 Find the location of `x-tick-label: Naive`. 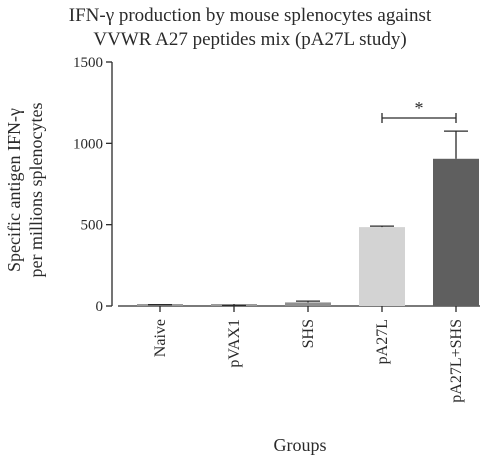

x-tick-label: Naive is located at coordinates (160, 338).